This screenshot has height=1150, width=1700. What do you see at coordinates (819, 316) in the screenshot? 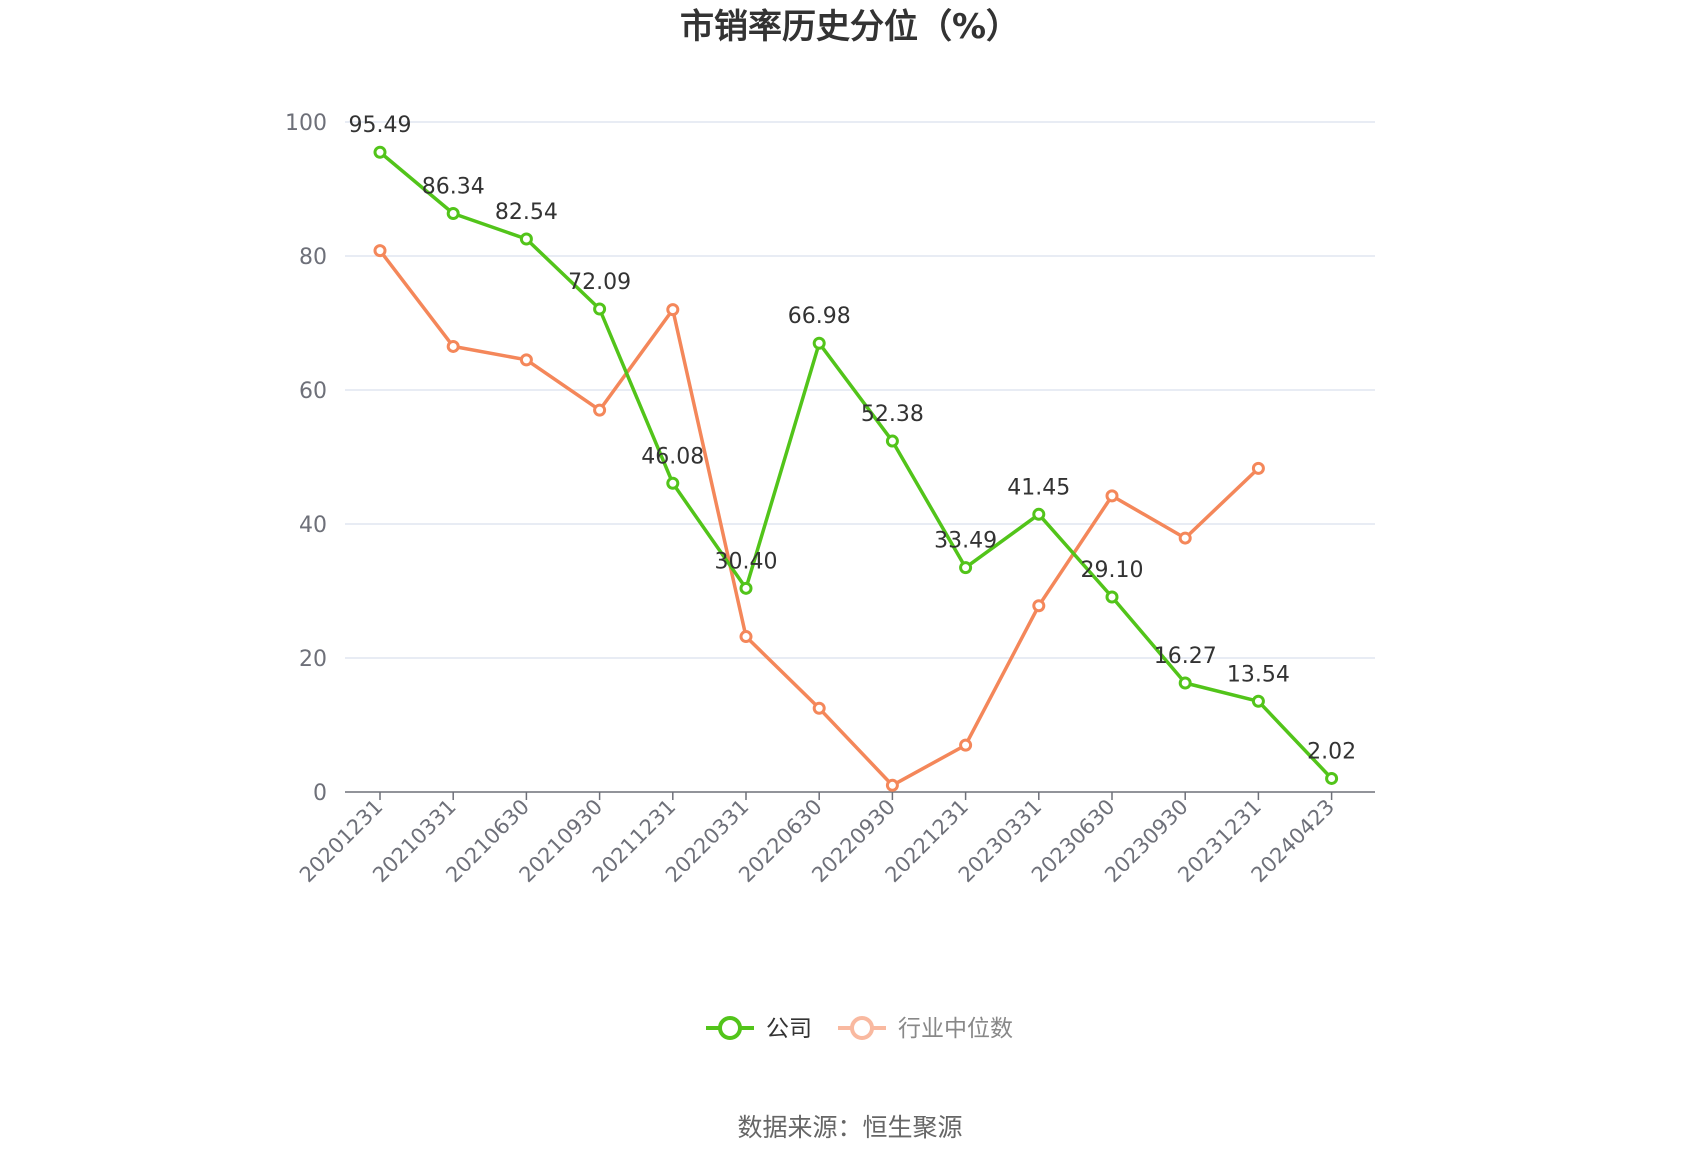
I see `data-label-20220630: 66.98` at bounding box center [819, 316].